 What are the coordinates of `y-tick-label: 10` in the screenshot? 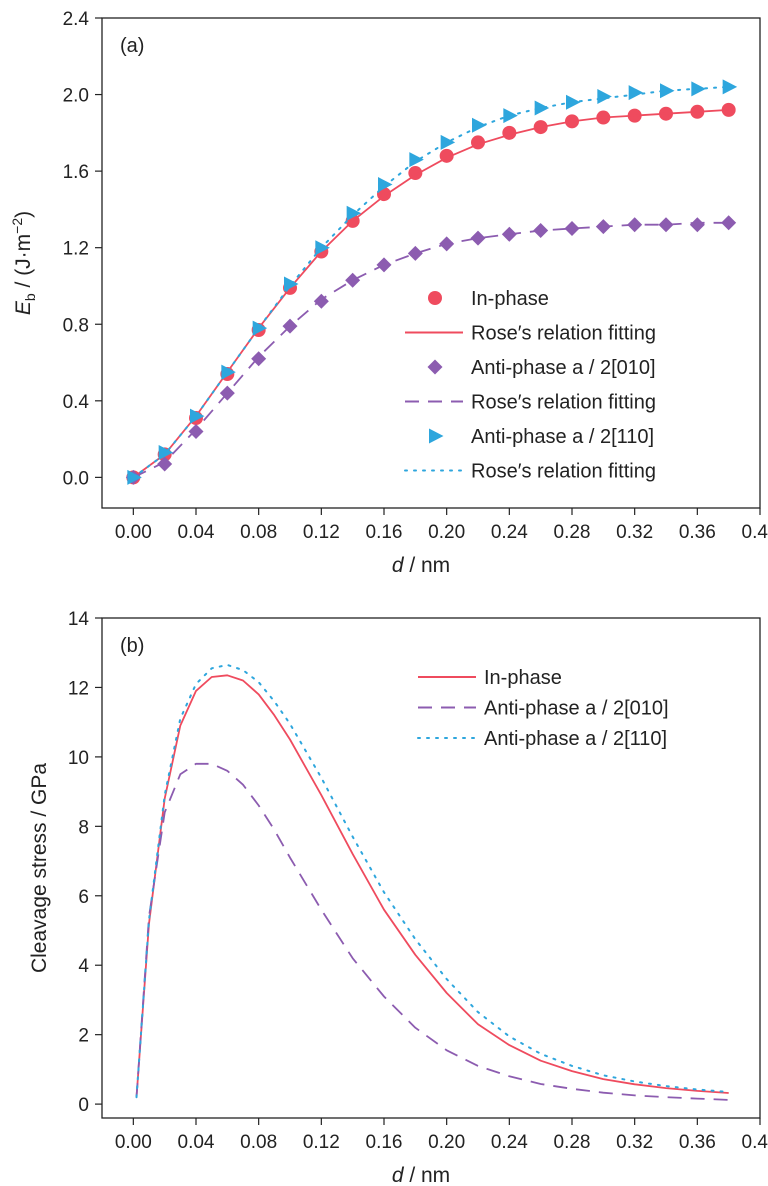 It's located at (78, 758).